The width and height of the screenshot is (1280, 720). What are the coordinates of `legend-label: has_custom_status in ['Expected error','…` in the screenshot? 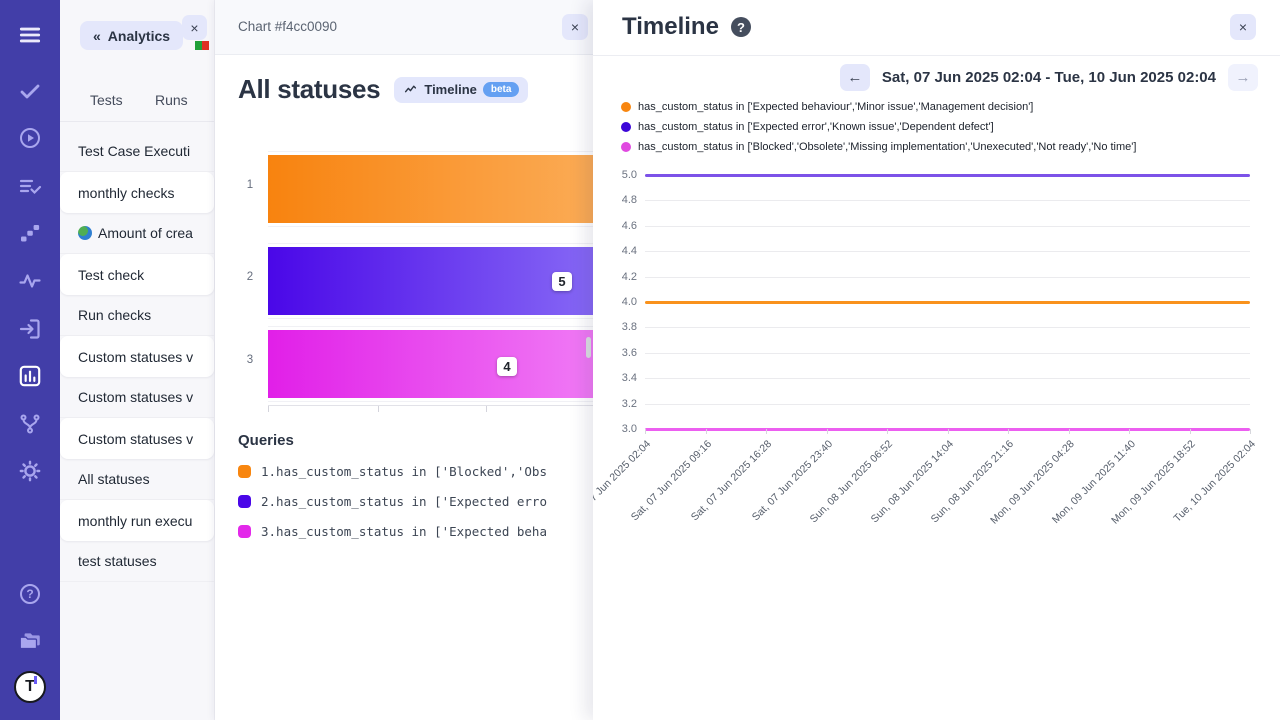 It's located at (816, 127).